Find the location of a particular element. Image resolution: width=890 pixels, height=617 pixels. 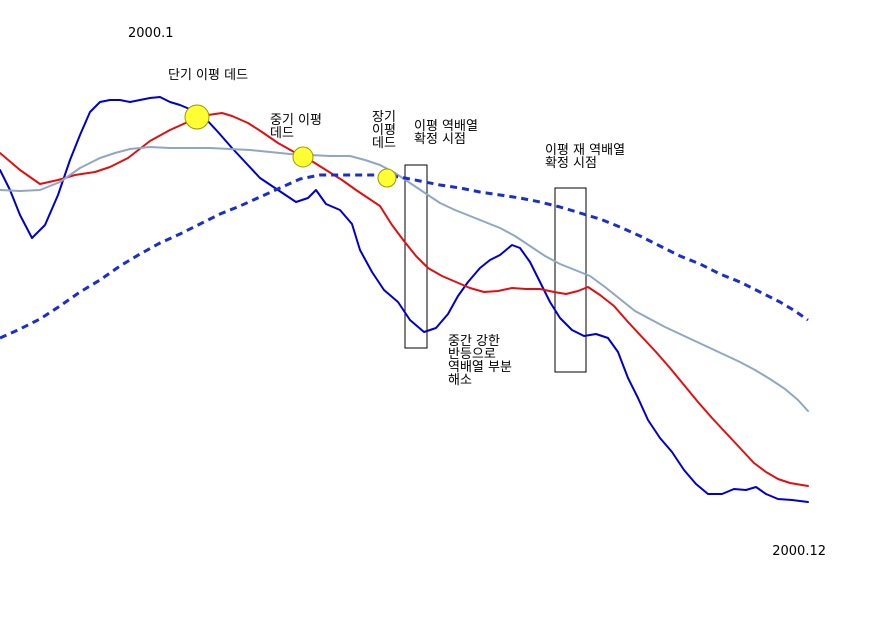

x-end-label: 2000.12 is located at coordinates (799, 551).